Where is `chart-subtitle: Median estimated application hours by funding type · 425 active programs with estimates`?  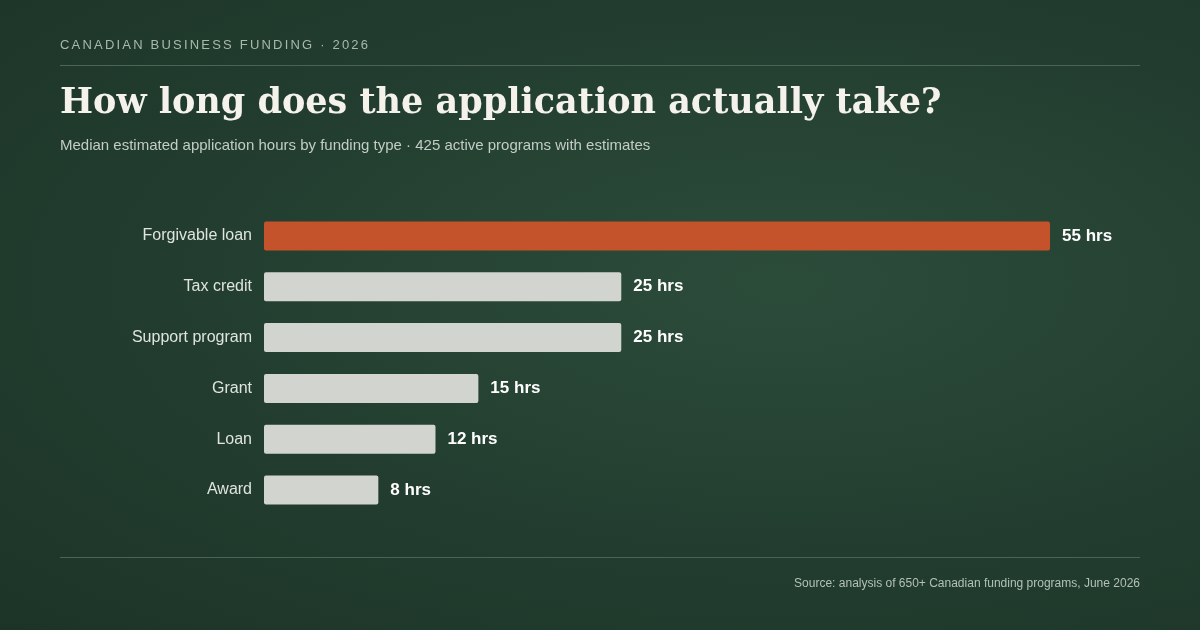 chart-subtitle: Median estimated application hours by funding type · 425 active programs with estimates is located at coordinates (355, 144).